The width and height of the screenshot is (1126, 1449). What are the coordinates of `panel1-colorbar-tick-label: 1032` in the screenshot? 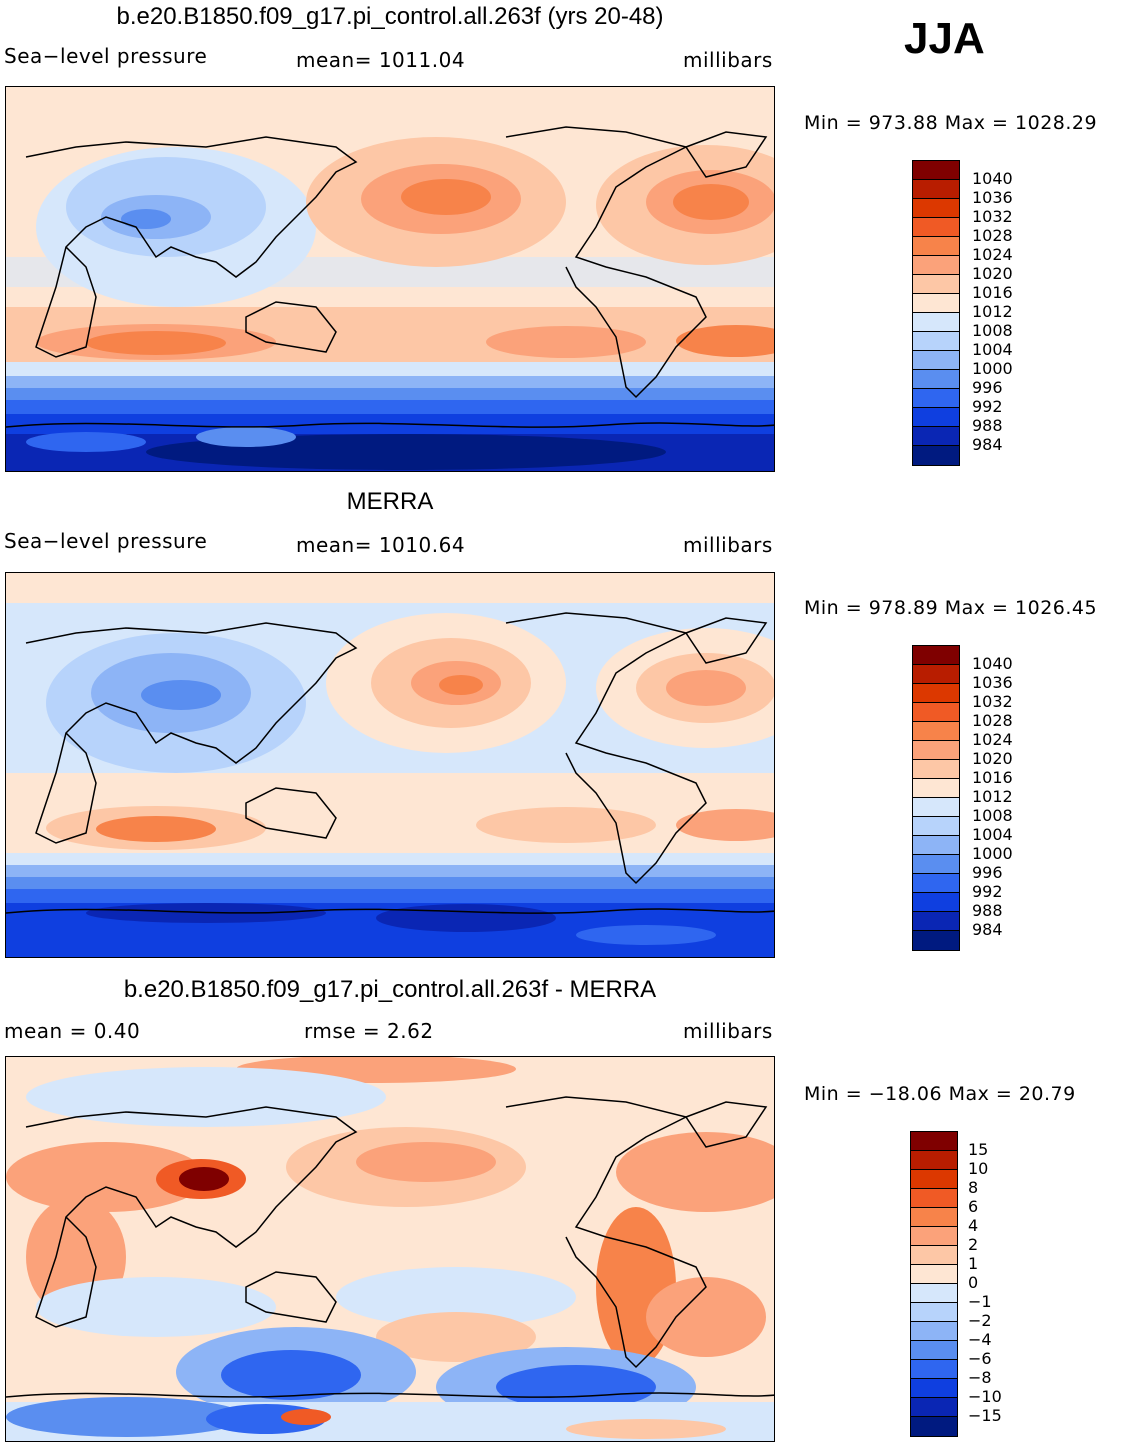 It's located at (992, 216).